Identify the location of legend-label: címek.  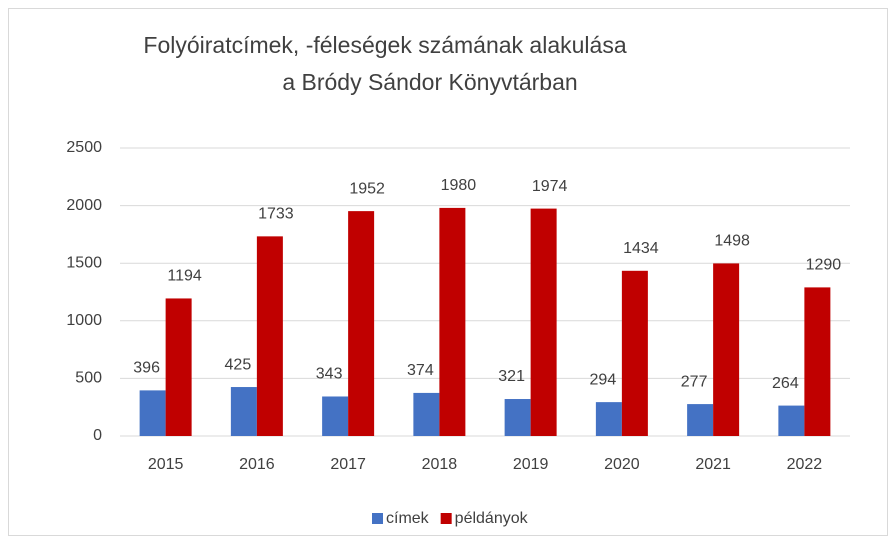
(408, 518).